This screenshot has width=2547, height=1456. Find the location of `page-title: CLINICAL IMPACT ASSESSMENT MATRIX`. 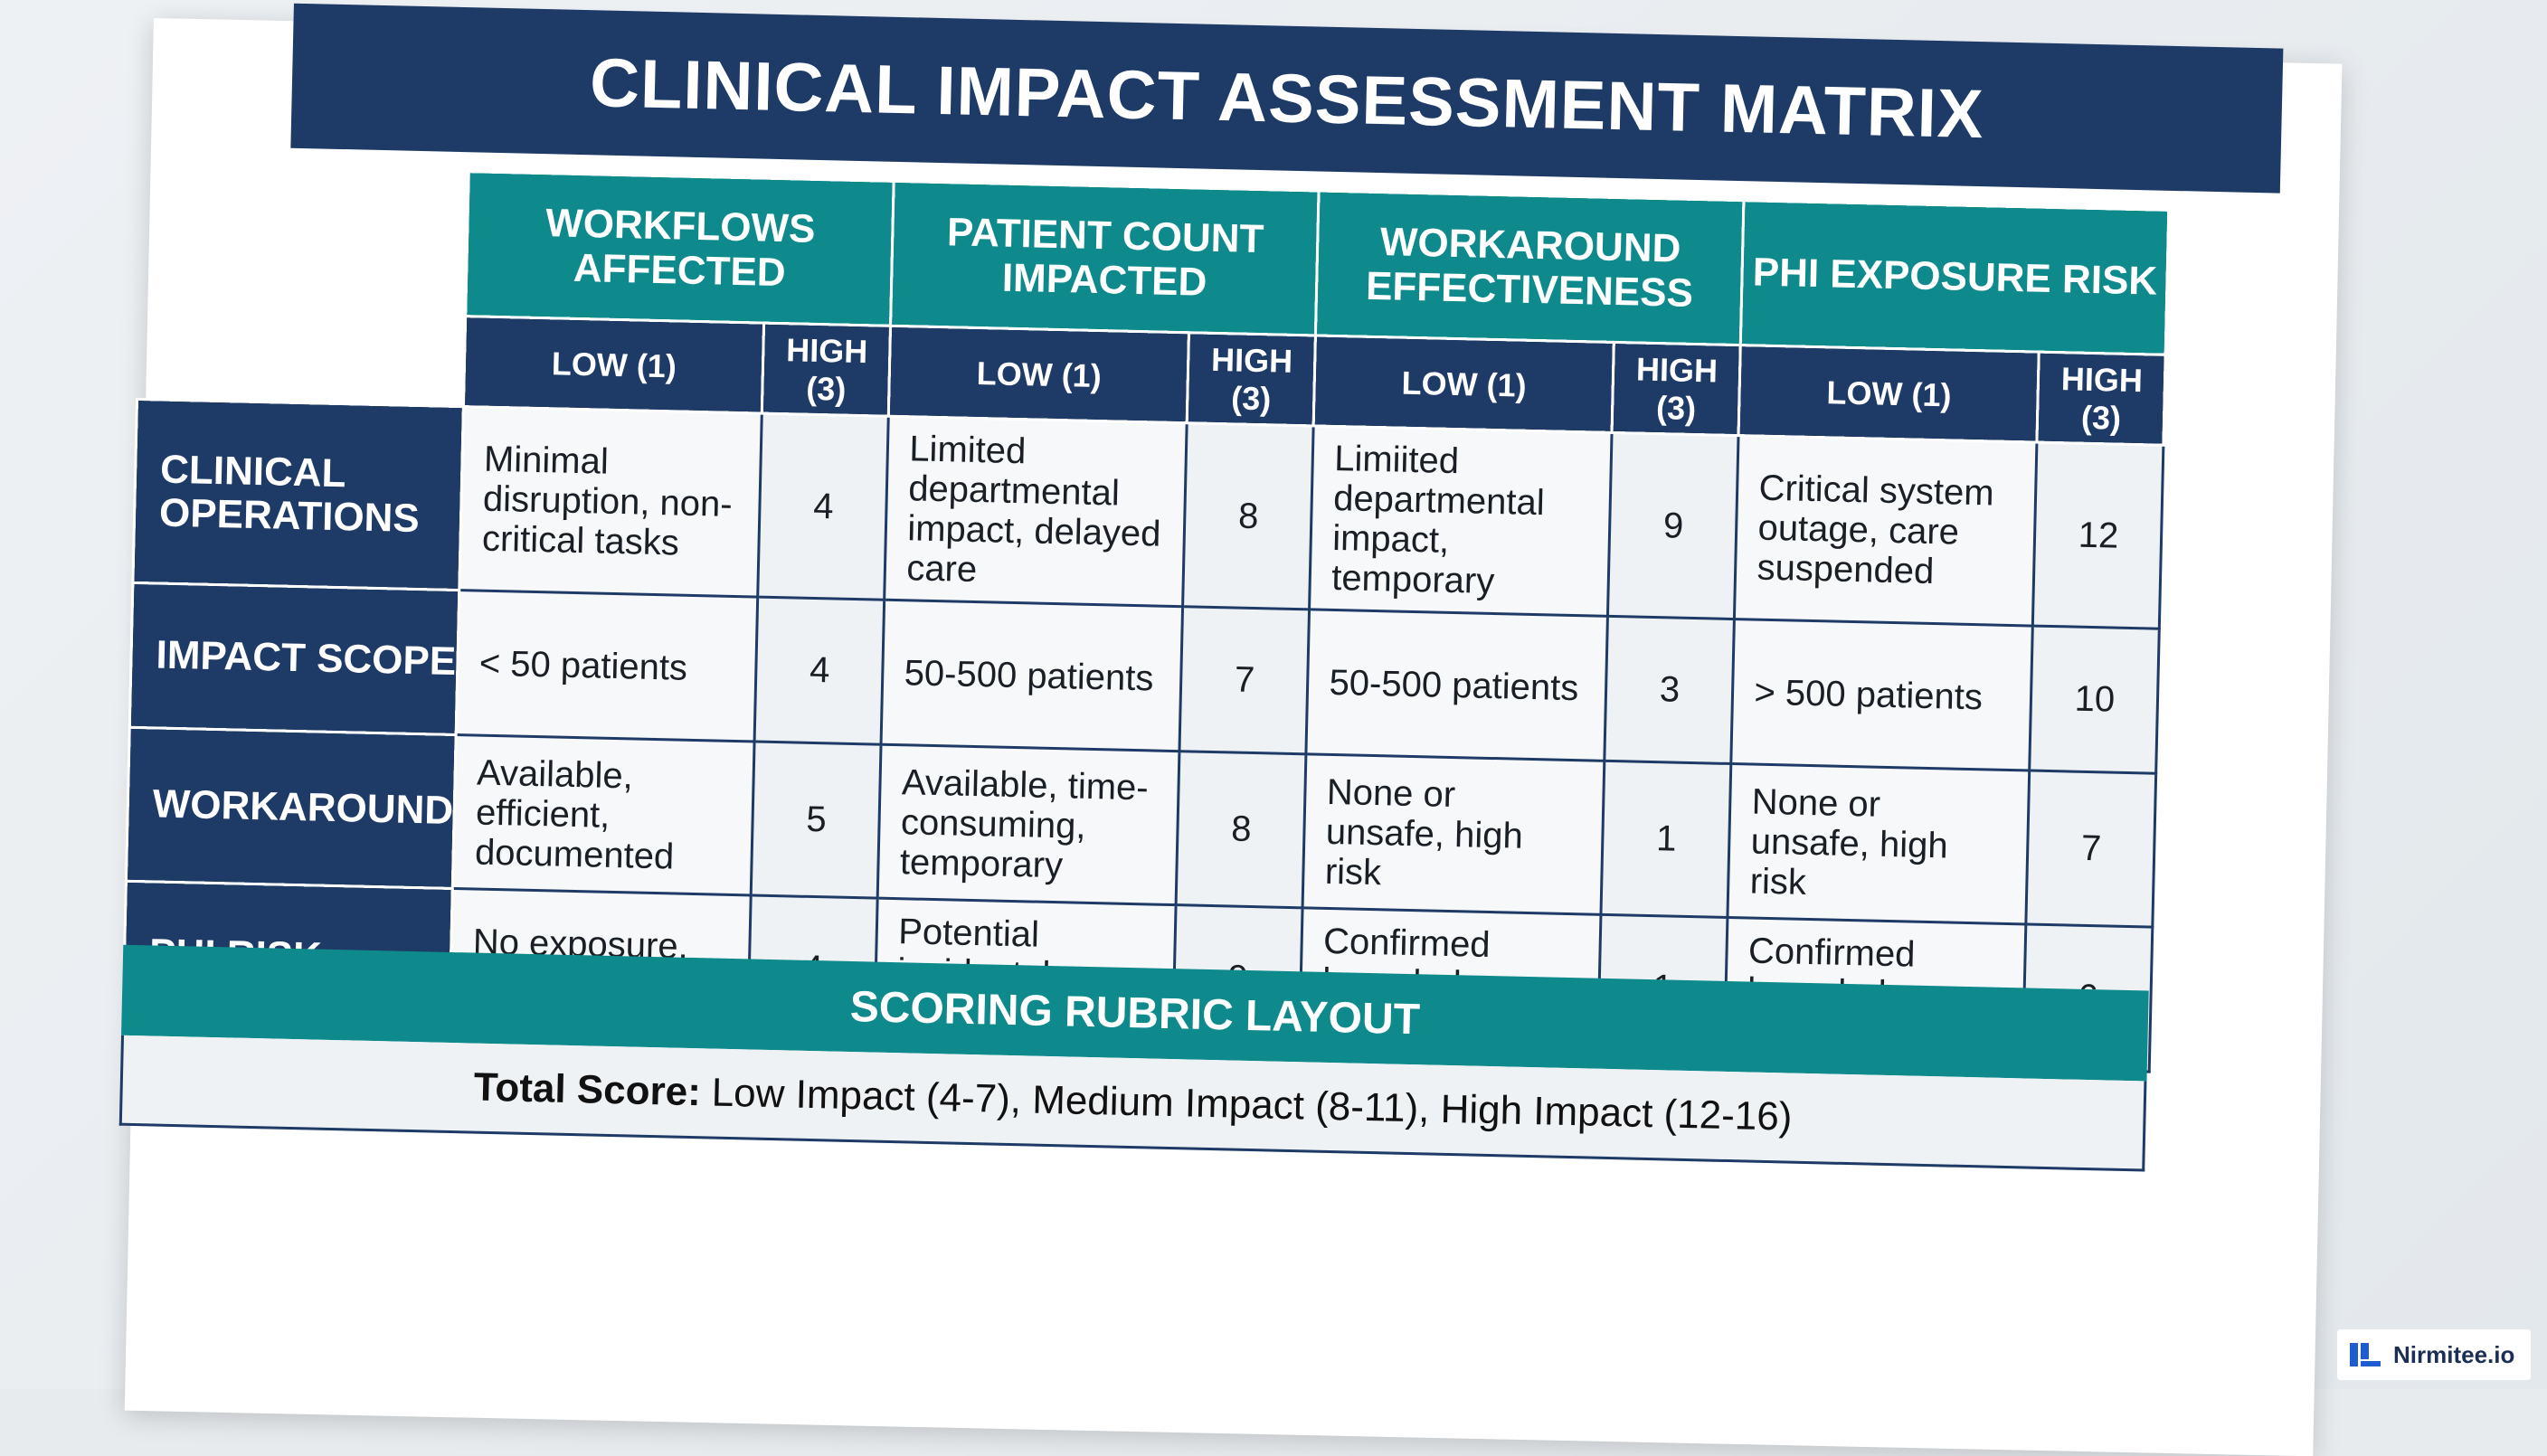

page-title: CLINICAL IMPACT ASSESSMENT MATRIX is located at coordinates (1287, 99).